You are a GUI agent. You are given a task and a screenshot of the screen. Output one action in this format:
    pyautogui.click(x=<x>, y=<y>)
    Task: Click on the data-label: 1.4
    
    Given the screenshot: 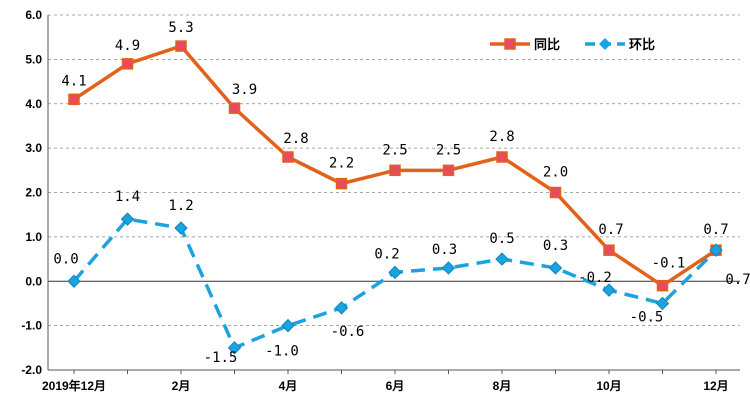 What is the action you would take?
    pyautogui.click(x=127, y=197)
    